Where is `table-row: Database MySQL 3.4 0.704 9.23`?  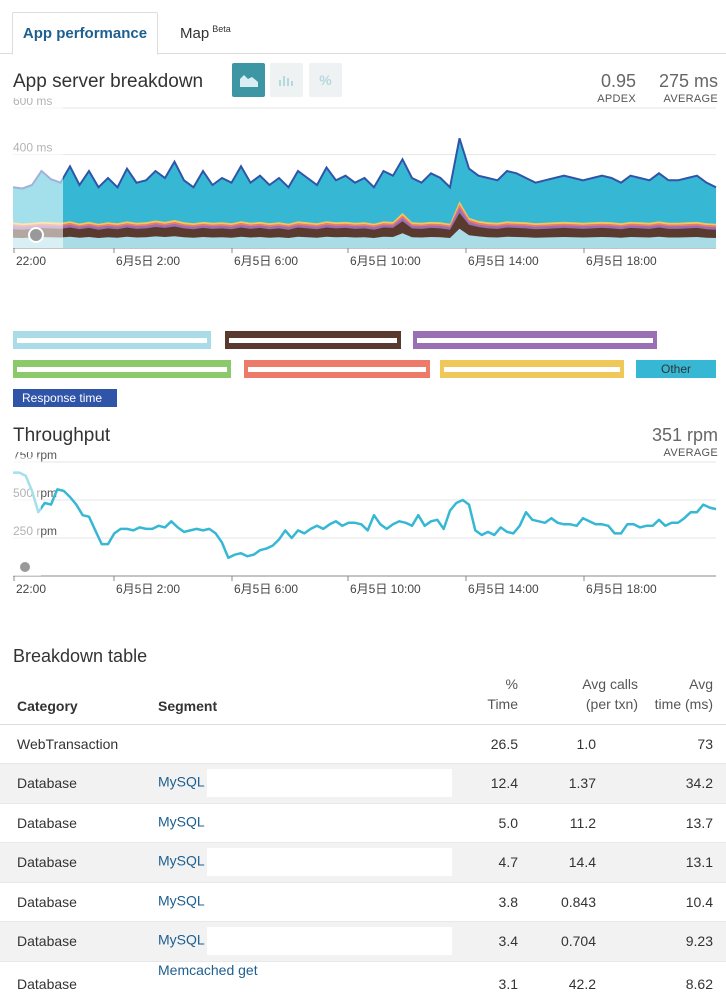 table-row: Database MySQL 3.4 0.704 9.23 is located at coordinates (363, 941).